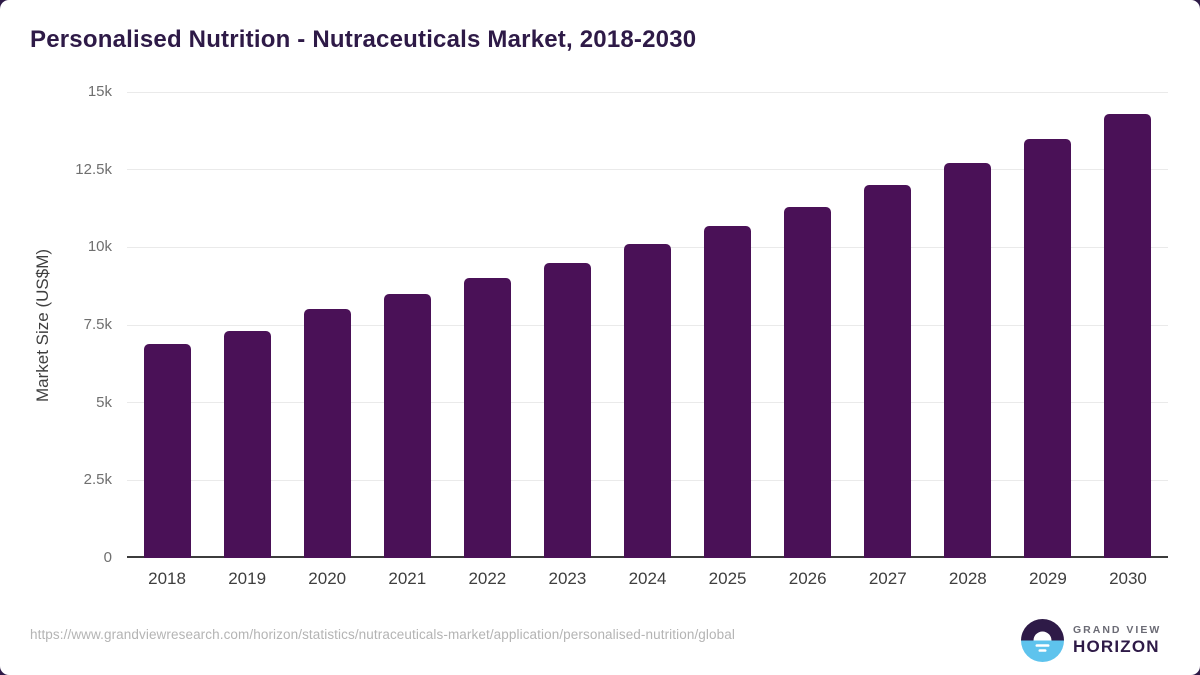 This screenshot has height=675, width=1200. What do you see at coordinates (727, 578) in the screenshot?
I see `x-tick-2025: 2025` at bounding box center [727, 578].